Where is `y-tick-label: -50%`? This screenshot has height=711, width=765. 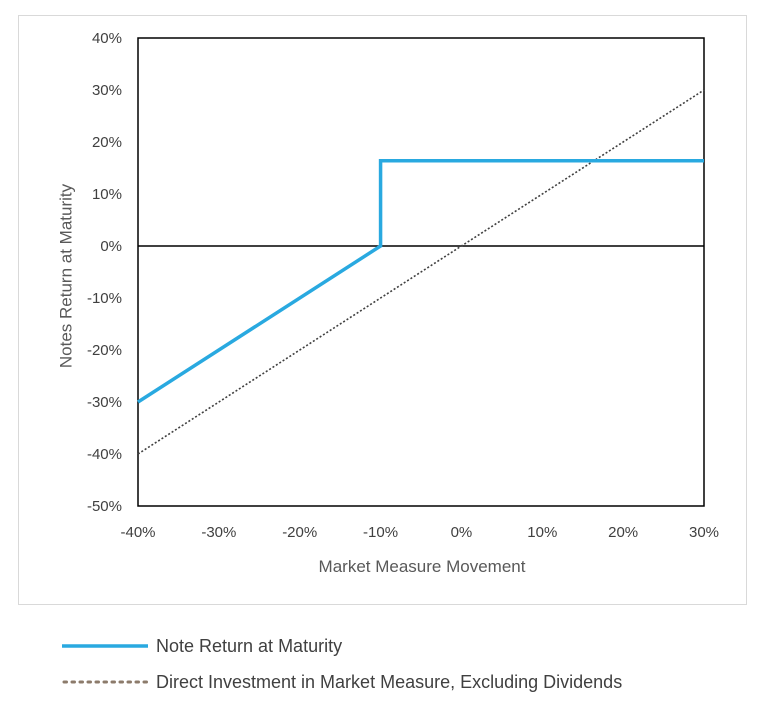
y-tick-label: -50% is located at coordinates (104, 506).